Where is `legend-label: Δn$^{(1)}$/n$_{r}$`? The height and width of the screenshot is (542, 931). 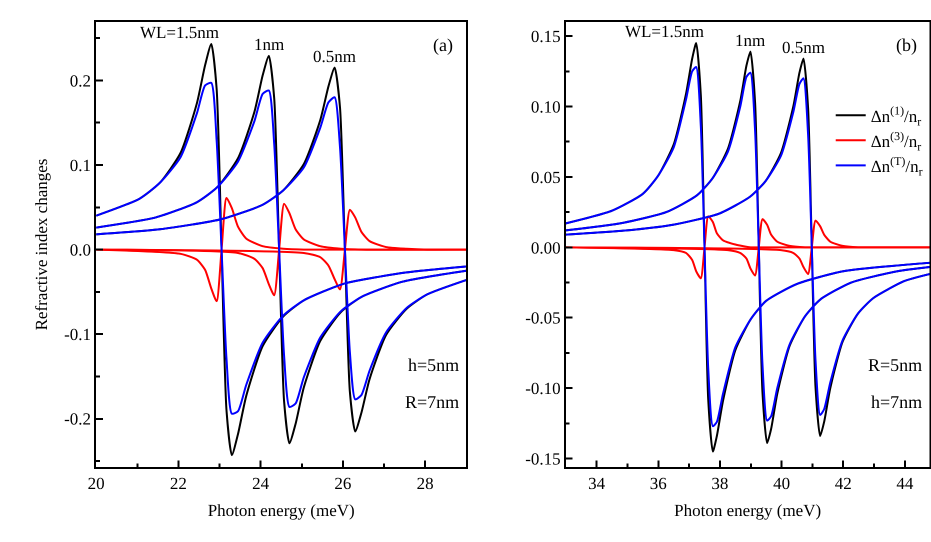
legend-label: Δn$^{(1)}$/n$_{r}$ is located at coordinates (896, 116).